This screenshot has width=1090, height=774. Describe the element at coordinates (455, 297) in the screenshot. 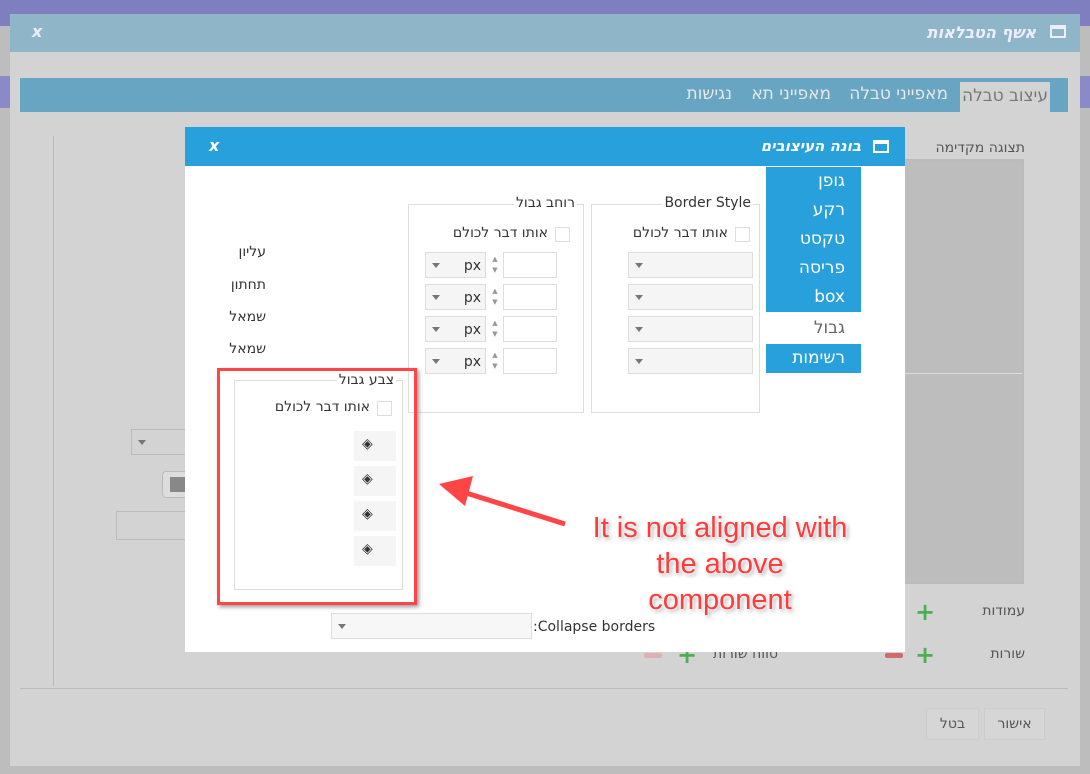

I see `border-width-bottom-unit-select: px` at that location.